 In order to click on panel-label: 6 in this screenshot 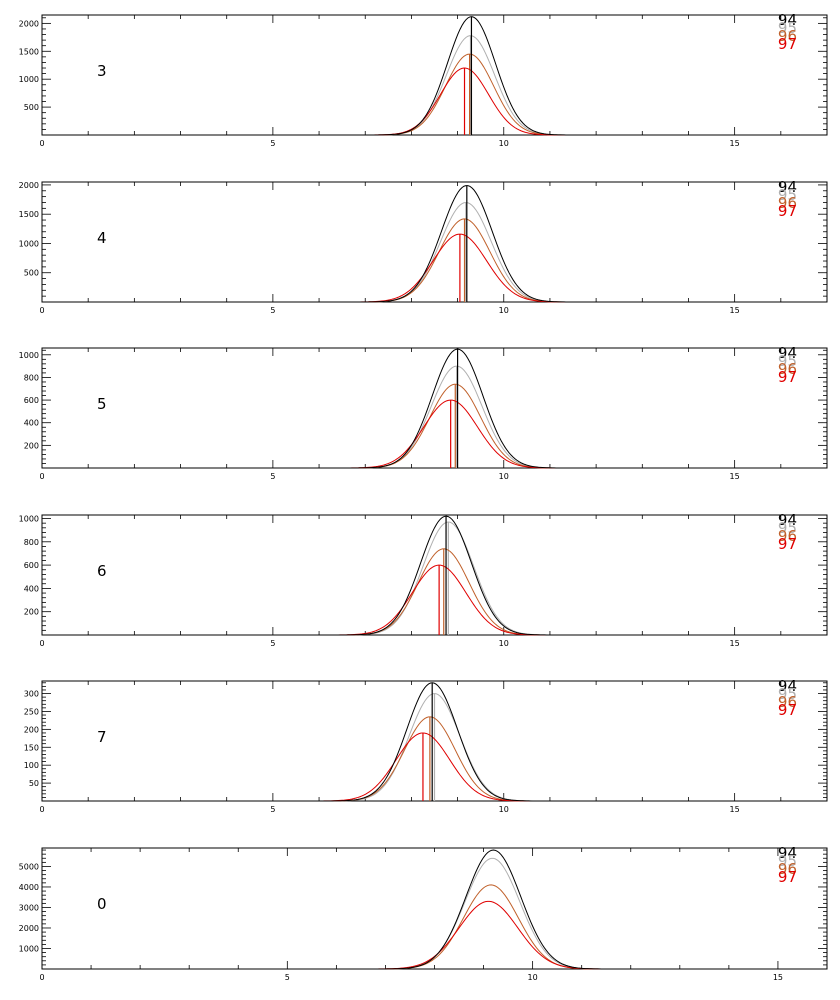, I will do `click(102, 571)`.